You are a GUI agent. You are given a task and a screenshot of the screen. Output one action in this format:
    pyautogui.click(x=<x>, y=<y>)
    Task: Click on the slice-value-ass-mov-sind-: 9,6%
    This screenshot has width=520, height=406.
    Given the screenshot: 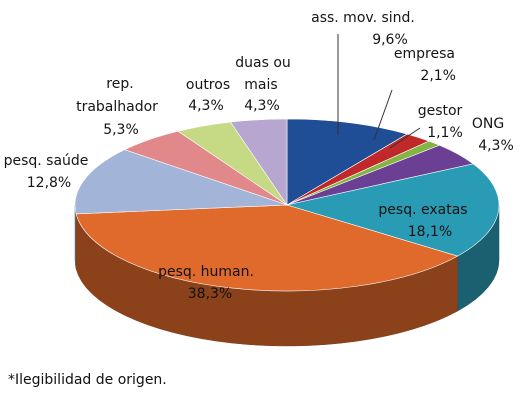 What is the action you would take?
    pyautogui.click(x=390, y=40)
    